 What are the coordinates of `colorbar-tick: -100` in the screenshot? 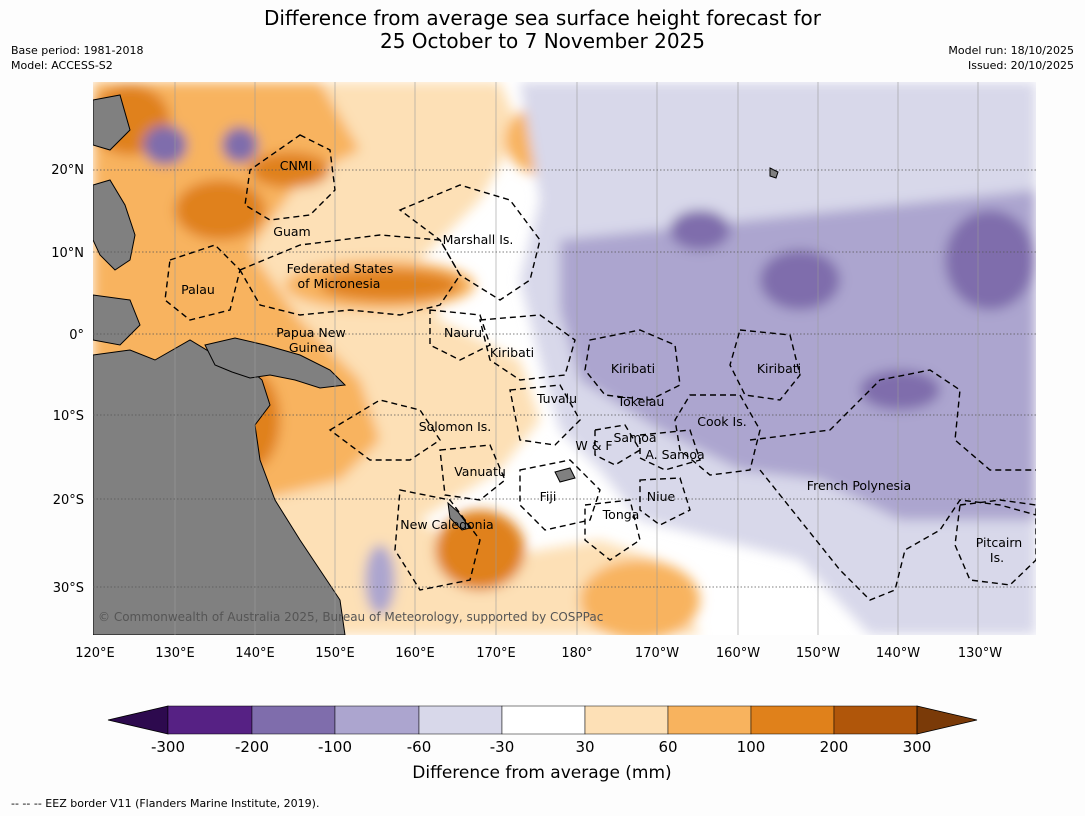 It's located at (335, 747).